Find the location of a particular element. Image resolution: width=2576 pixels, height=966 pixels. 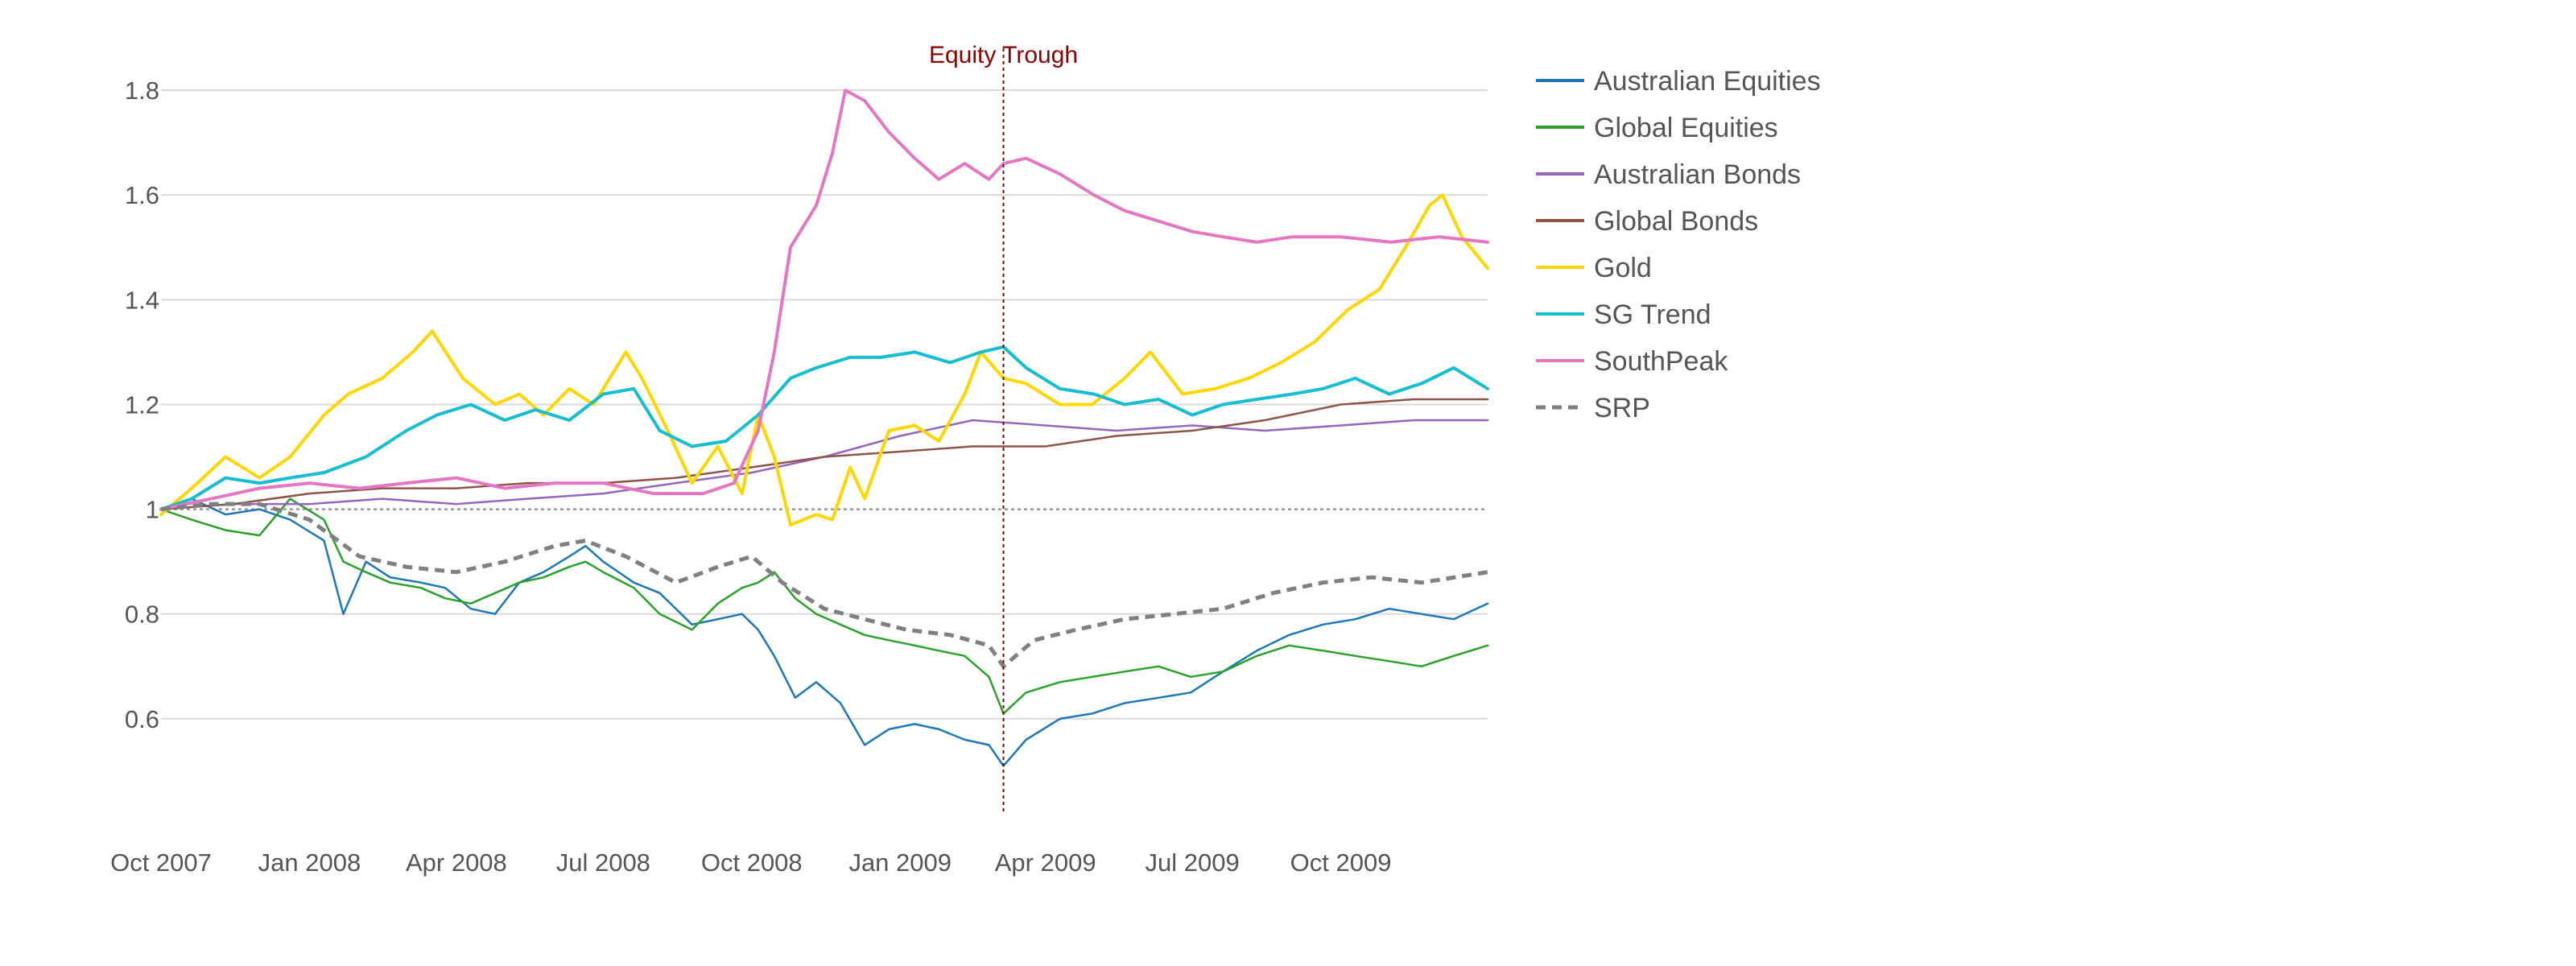

x-tick-label: Oct 2007 is located at coordinates (161, 862).